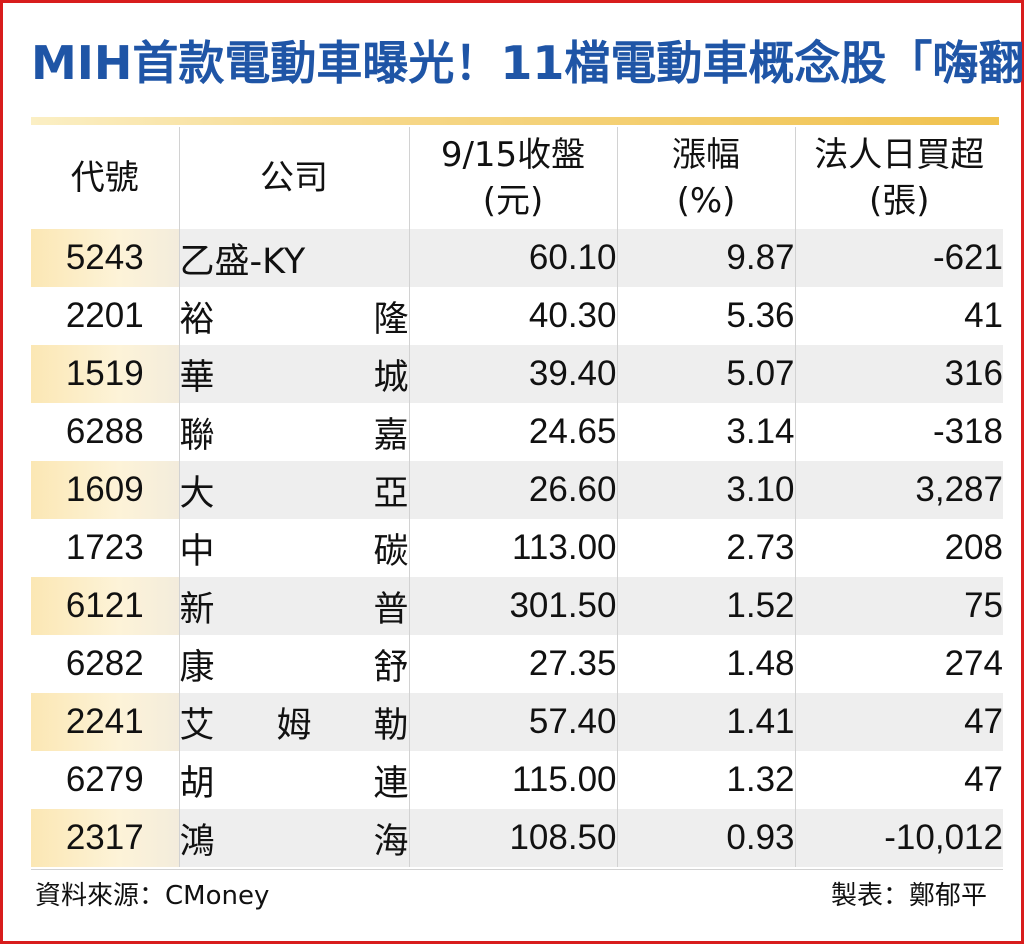  What do you see at coordinates (512, 316) in the screenshot?
I see `close-price: 40.30` at bounding box center [512, 316].